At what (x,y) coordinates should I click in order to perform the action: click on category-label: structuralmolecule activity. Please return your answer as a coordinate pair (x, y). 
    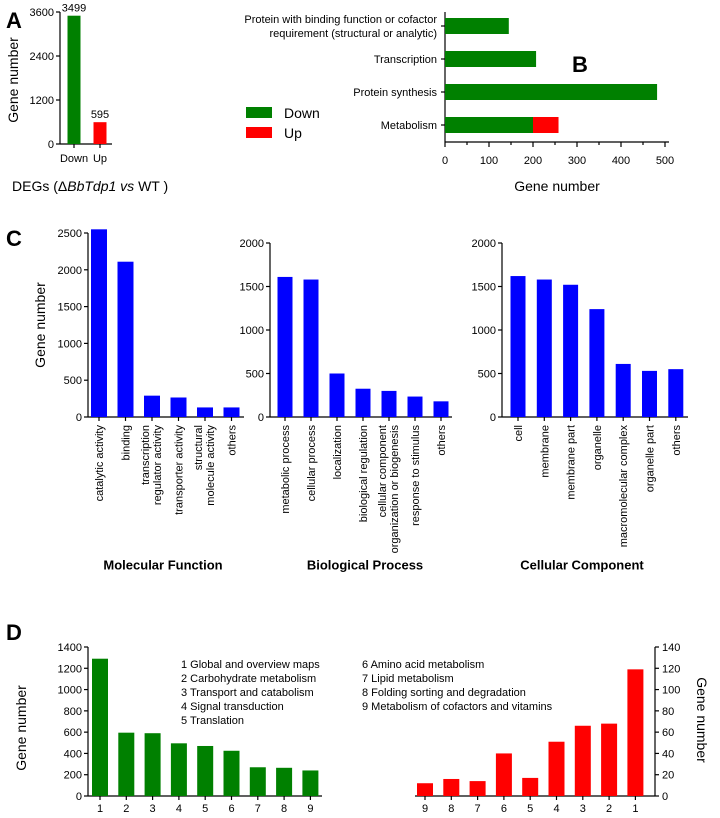
    Looking at the image, I should click on (205, 465).